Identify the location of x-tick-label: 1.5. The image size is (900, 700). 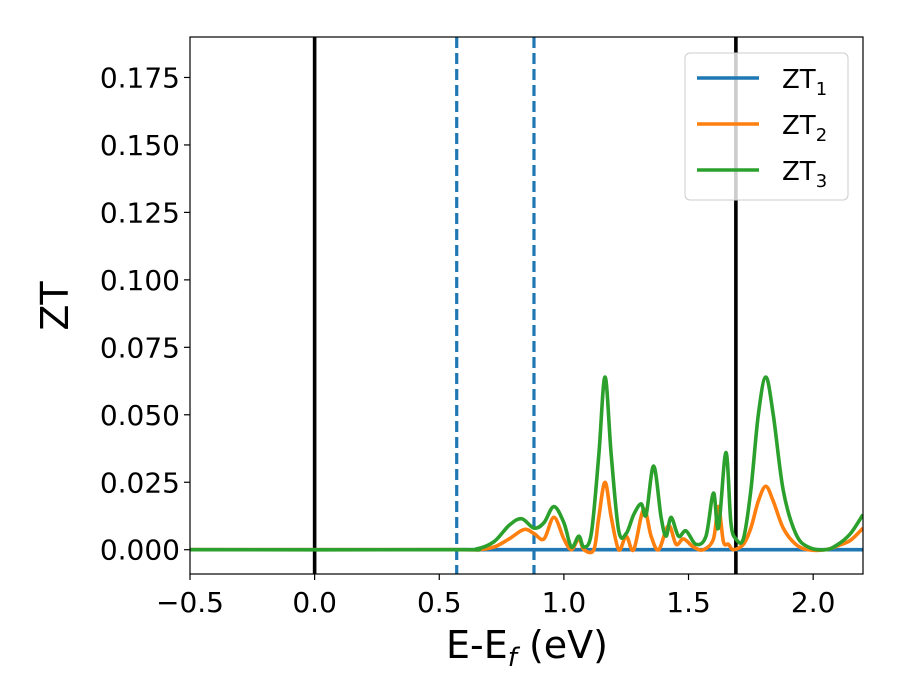
(688, 602).